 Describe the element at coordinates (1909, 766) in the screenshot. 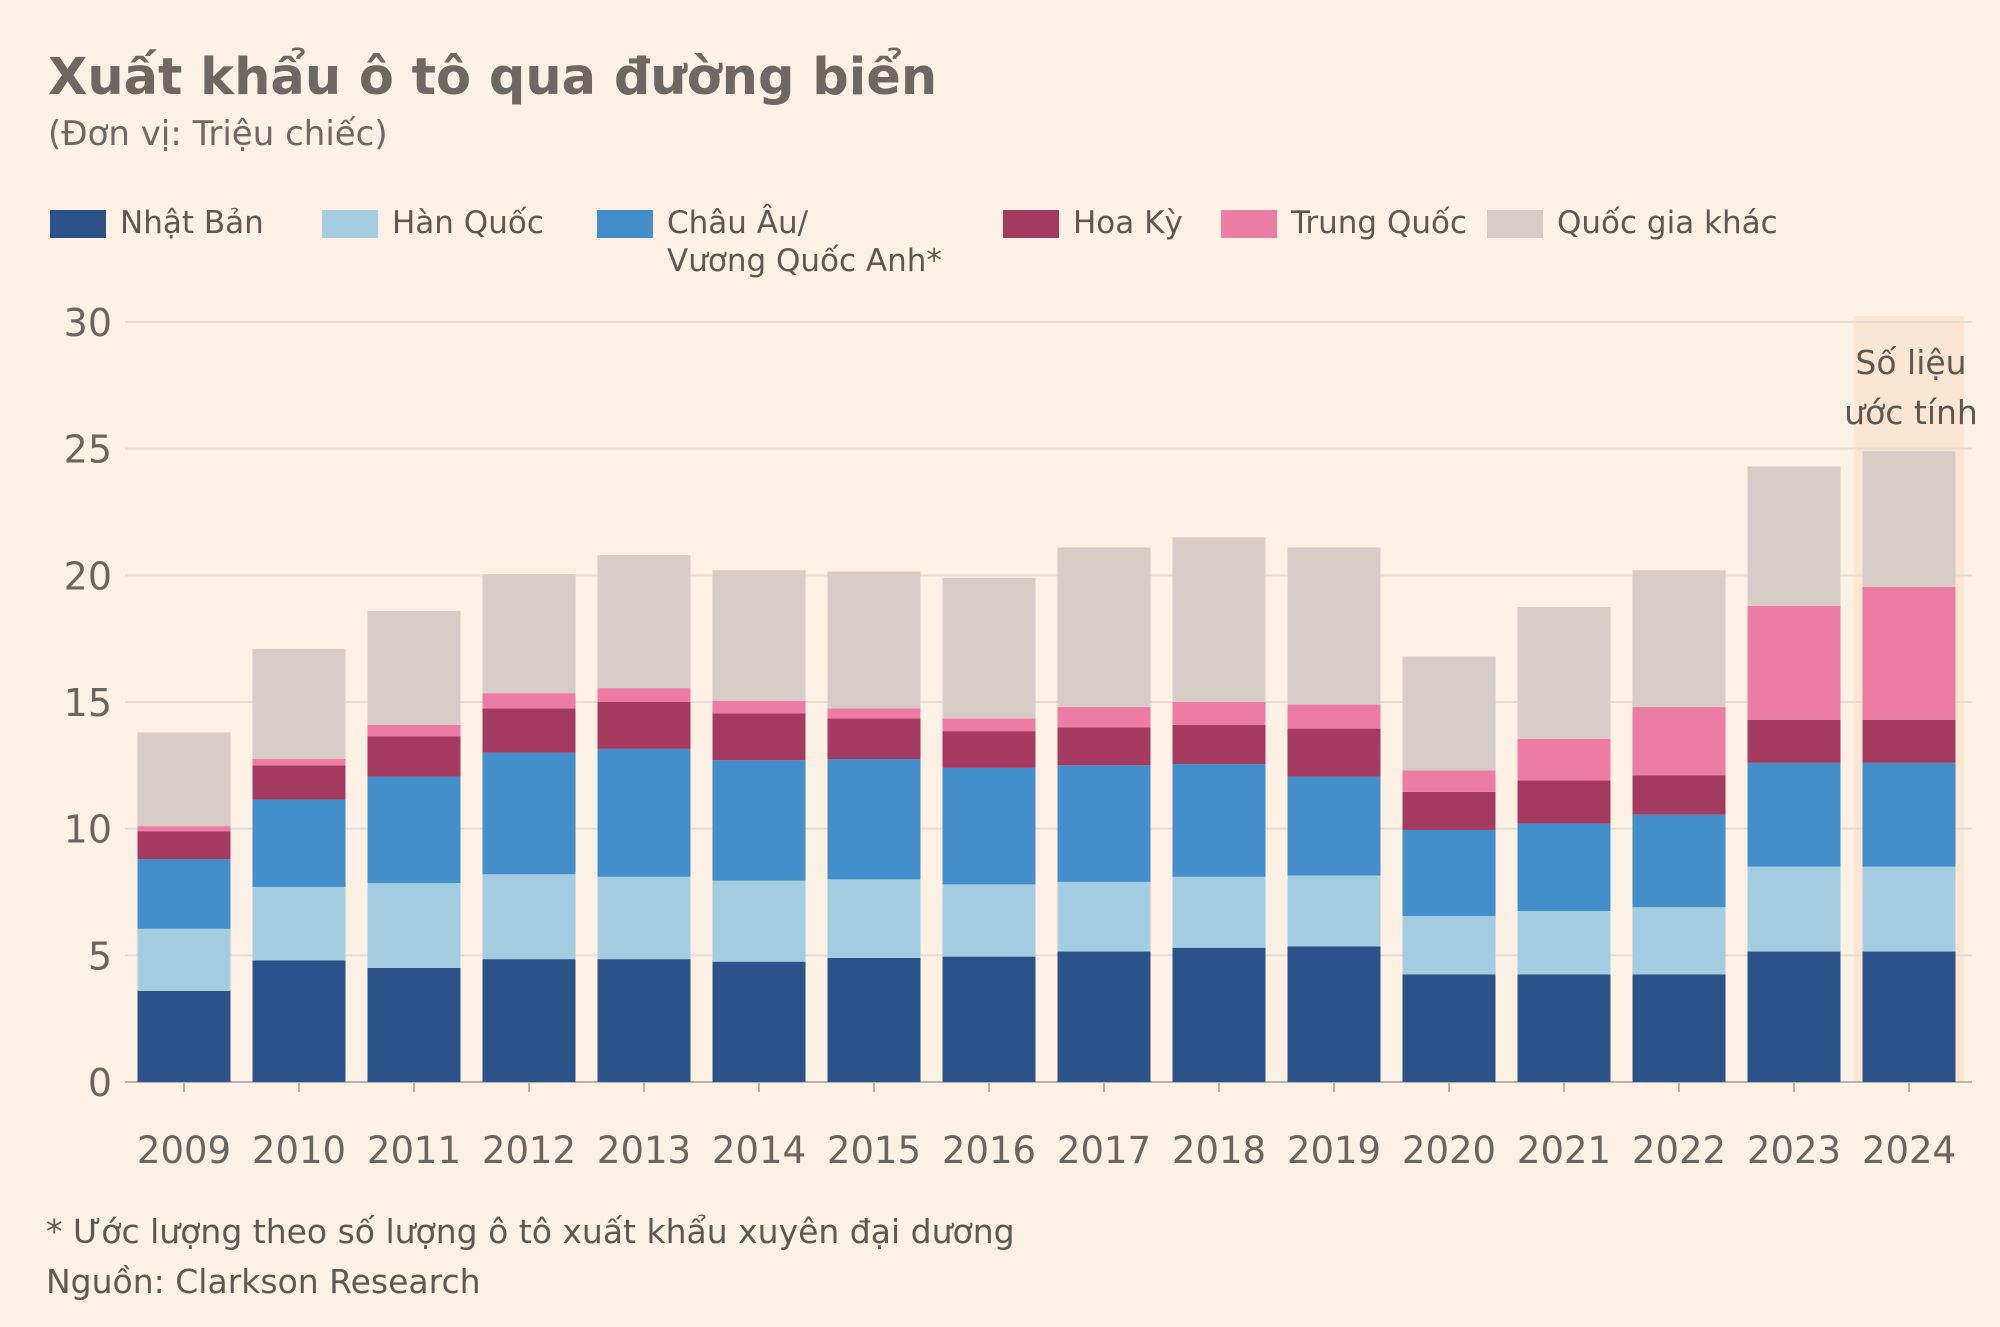

I see `bar-group-2024` at that location.